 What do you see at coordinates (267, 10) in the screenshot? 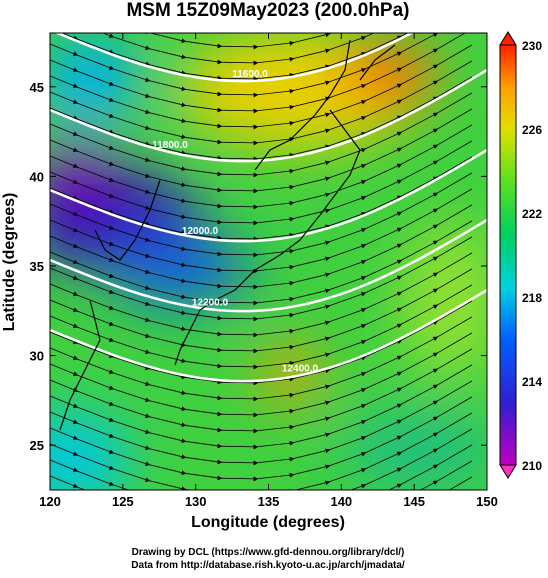
I see `title: MSM 15Z09May2023 (200.0hPa)` at bounding box center [267, 10].